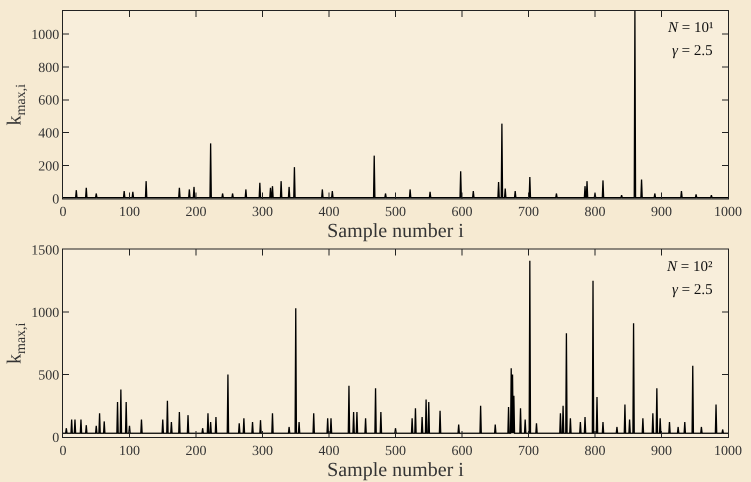  I want to click on y-tick-label: 800, so click(49, 68).